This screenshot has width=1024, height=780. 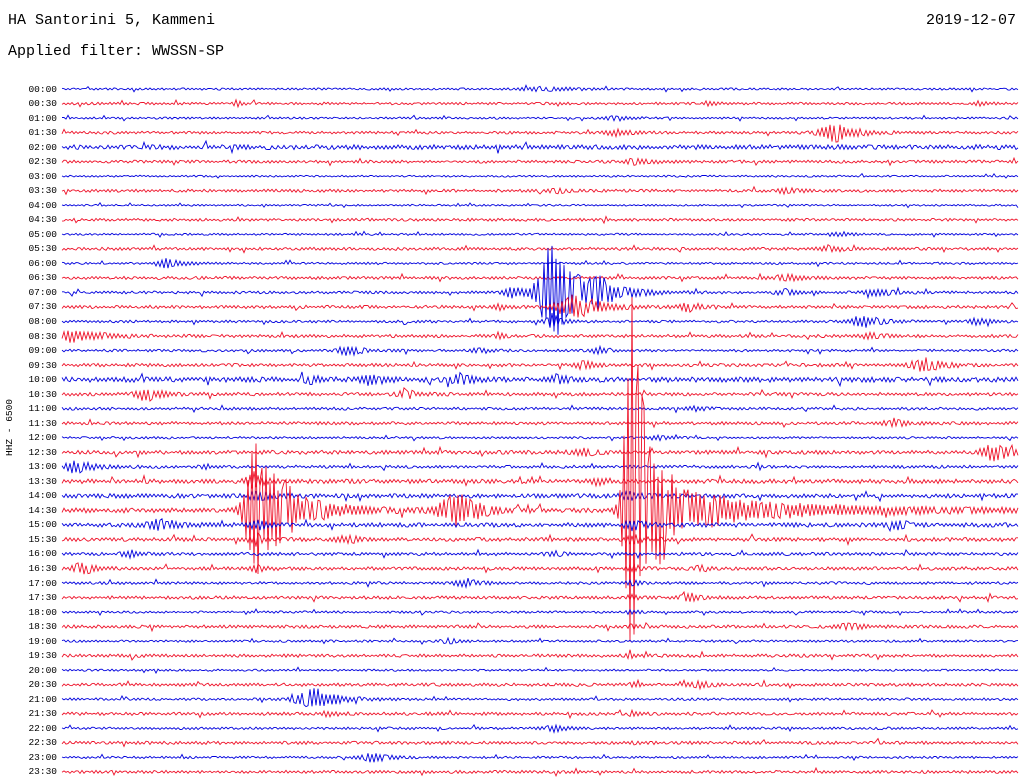 I want to click on trace-time-label: 23:00, so click(x=42, y=757).